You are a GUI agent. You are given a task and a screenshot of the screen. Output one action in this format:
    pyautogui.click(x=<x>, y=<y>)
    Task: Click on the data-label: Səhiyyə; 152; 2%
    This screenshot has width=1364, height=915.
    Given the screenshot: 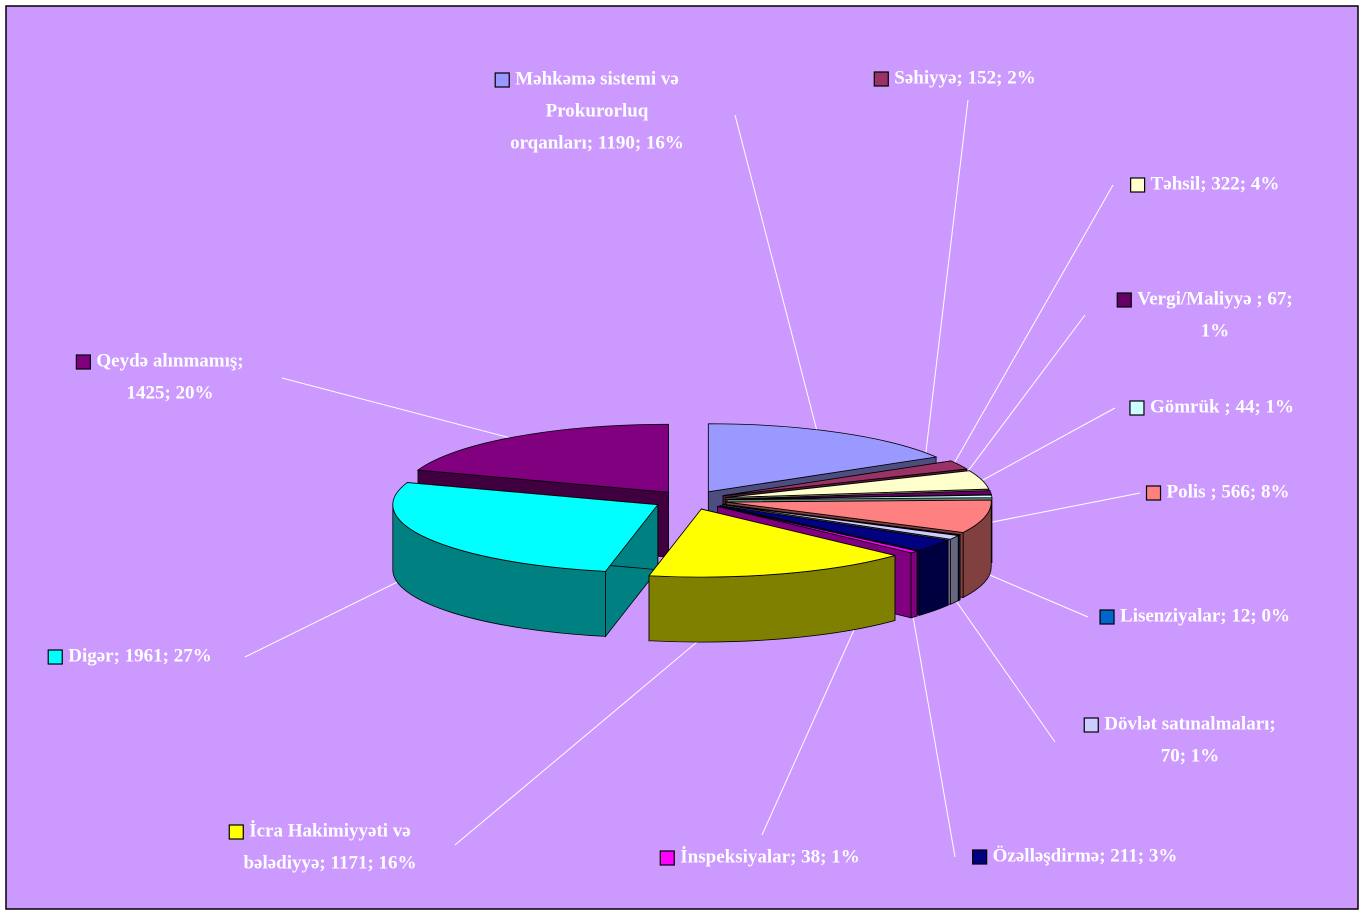 What is the action you would take?
    pyautogui.click(x=964, y=77)
    